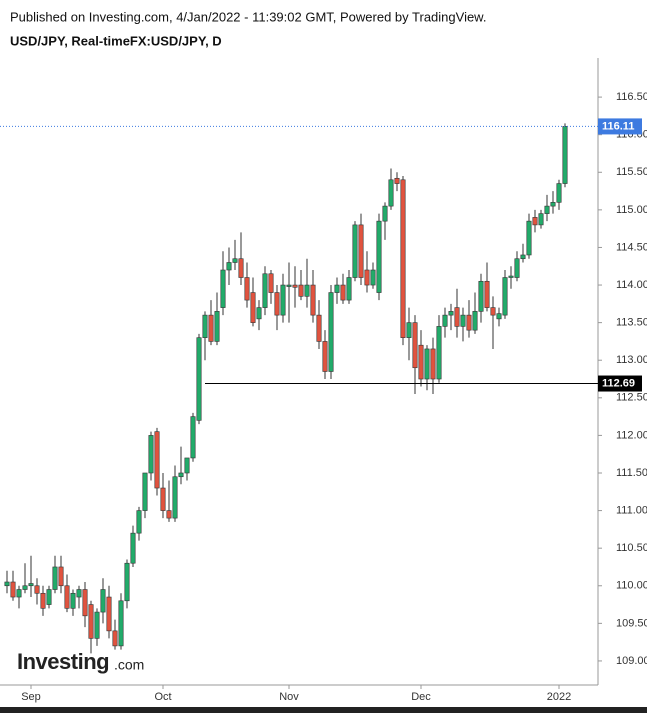 Image resolution: width=647 pixels, height=713 pixels. I want to click on current-price-label: 116.11, so click(618, 126).